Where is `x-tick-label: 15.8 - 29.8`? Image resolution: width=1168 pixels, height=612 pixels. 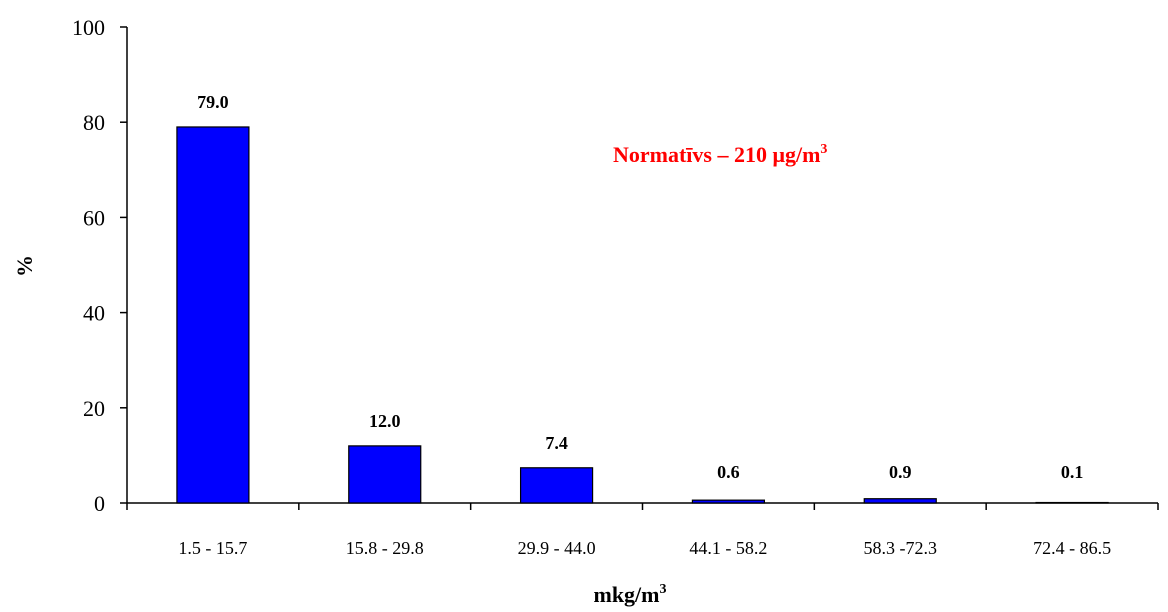
x-tick-label: 15.8 - 29.8 is located at coordinates (385, 548).